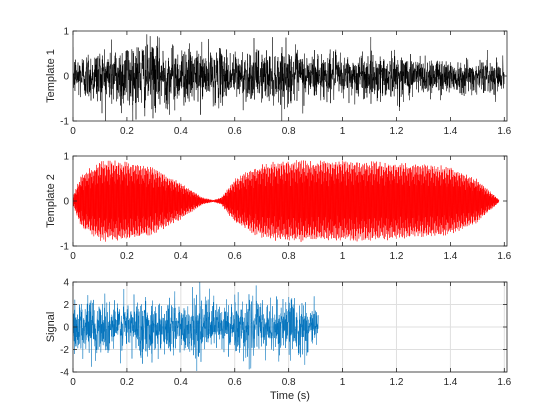 This screenshot has height=420, width=560. What do you see at coordinates (64, 373) in the screenshot?
I see `y-tick-label: -4` at bounding box center [64, 373].